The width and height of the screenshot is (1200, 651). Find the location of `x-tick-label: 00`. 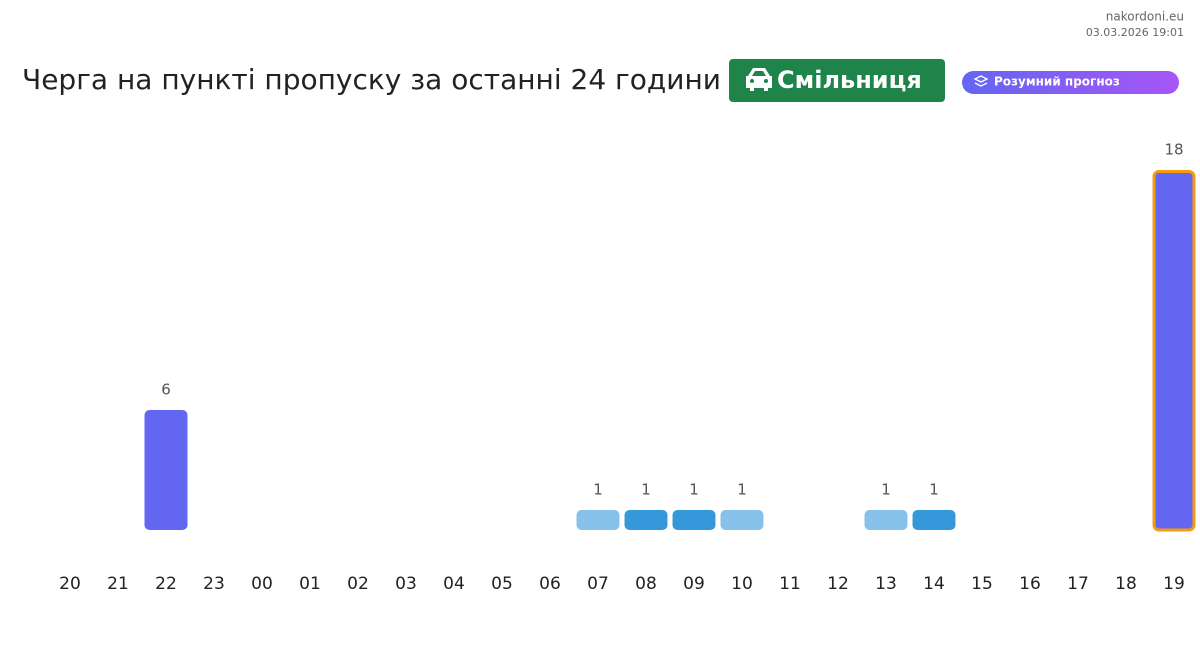

x-tick-label: 00 is located at coordinates (262, 584).